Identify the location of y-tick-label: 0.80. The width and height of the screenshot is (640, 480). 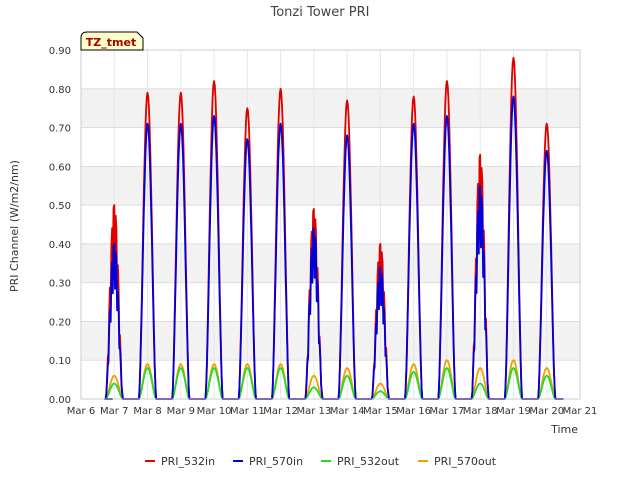
(60, 90).